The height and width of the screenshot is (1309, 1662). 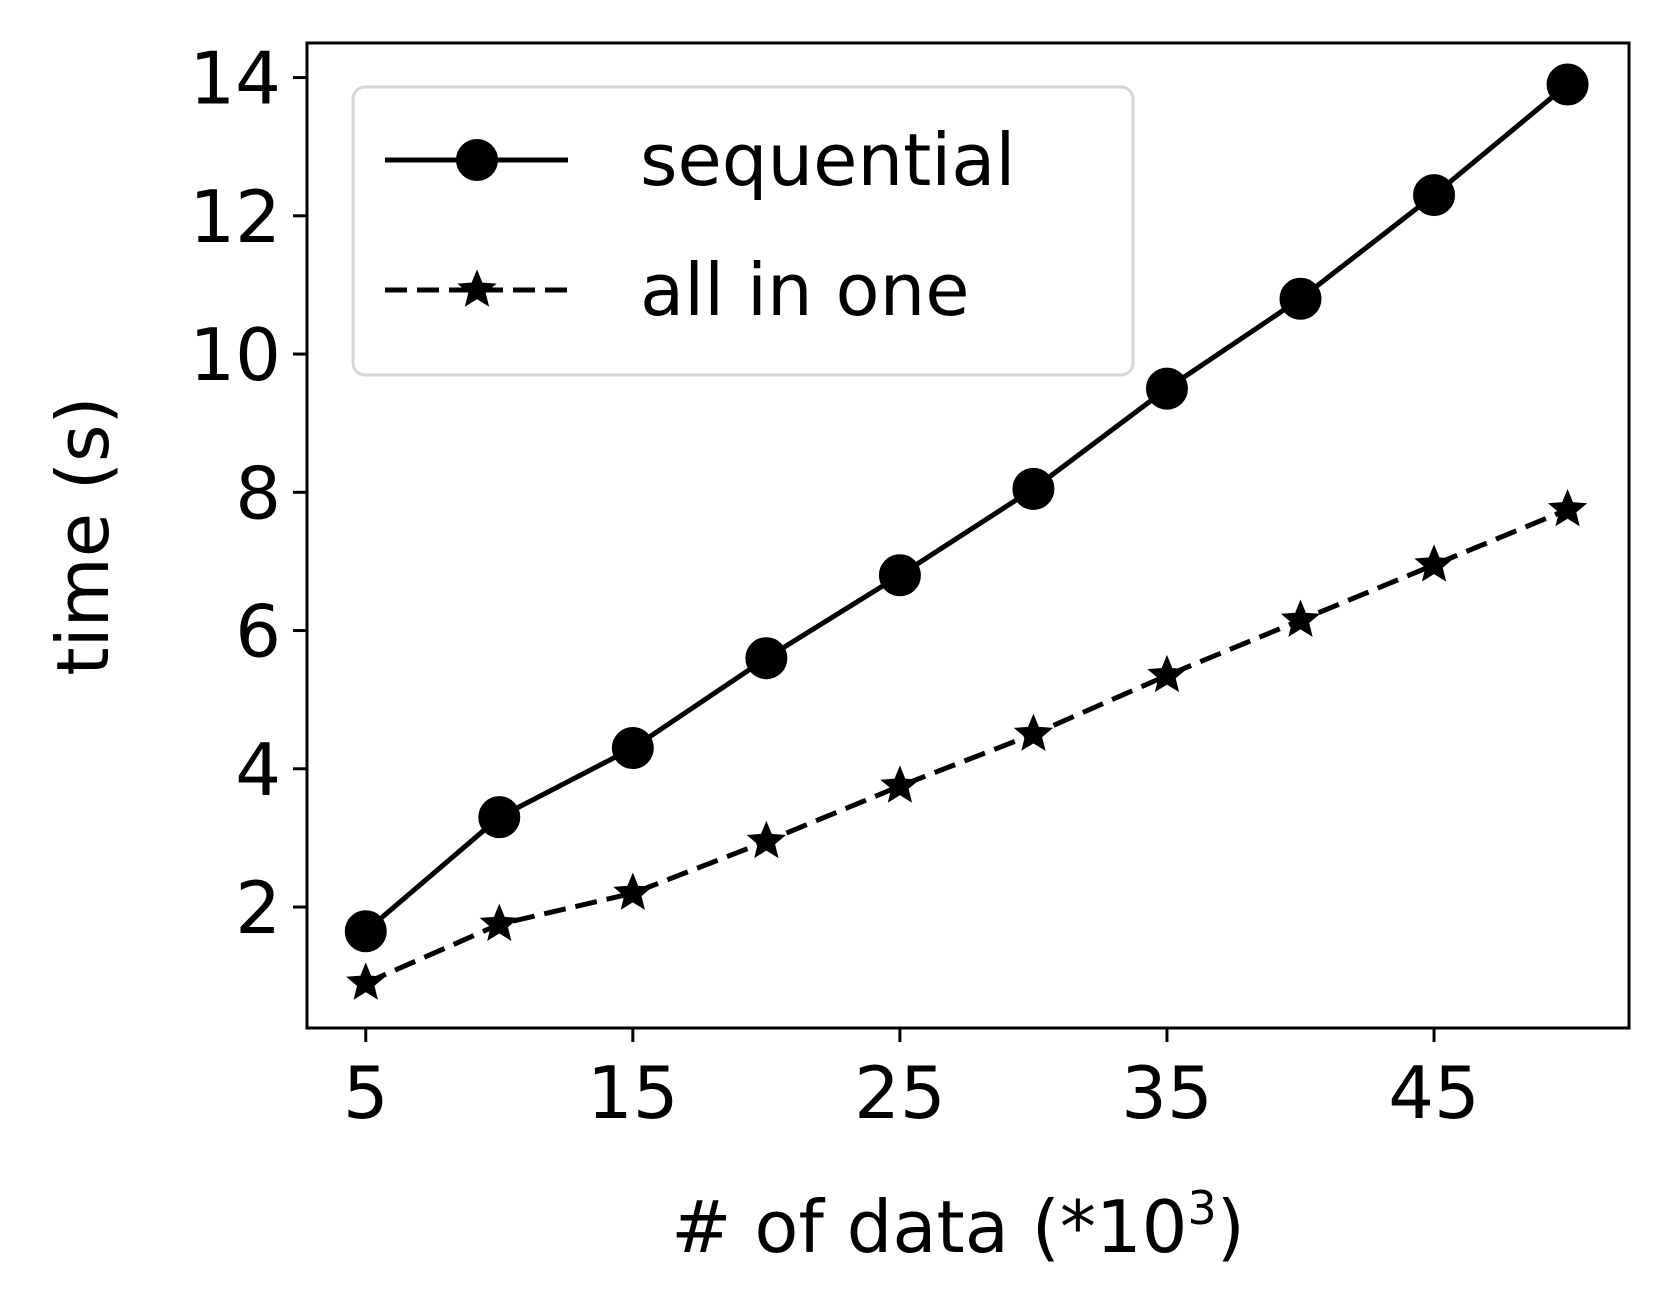 What do you see at coordinates (258, 493) in the screenshot?
I see `y-tick-label: 8` at bounding box center [258, 493].